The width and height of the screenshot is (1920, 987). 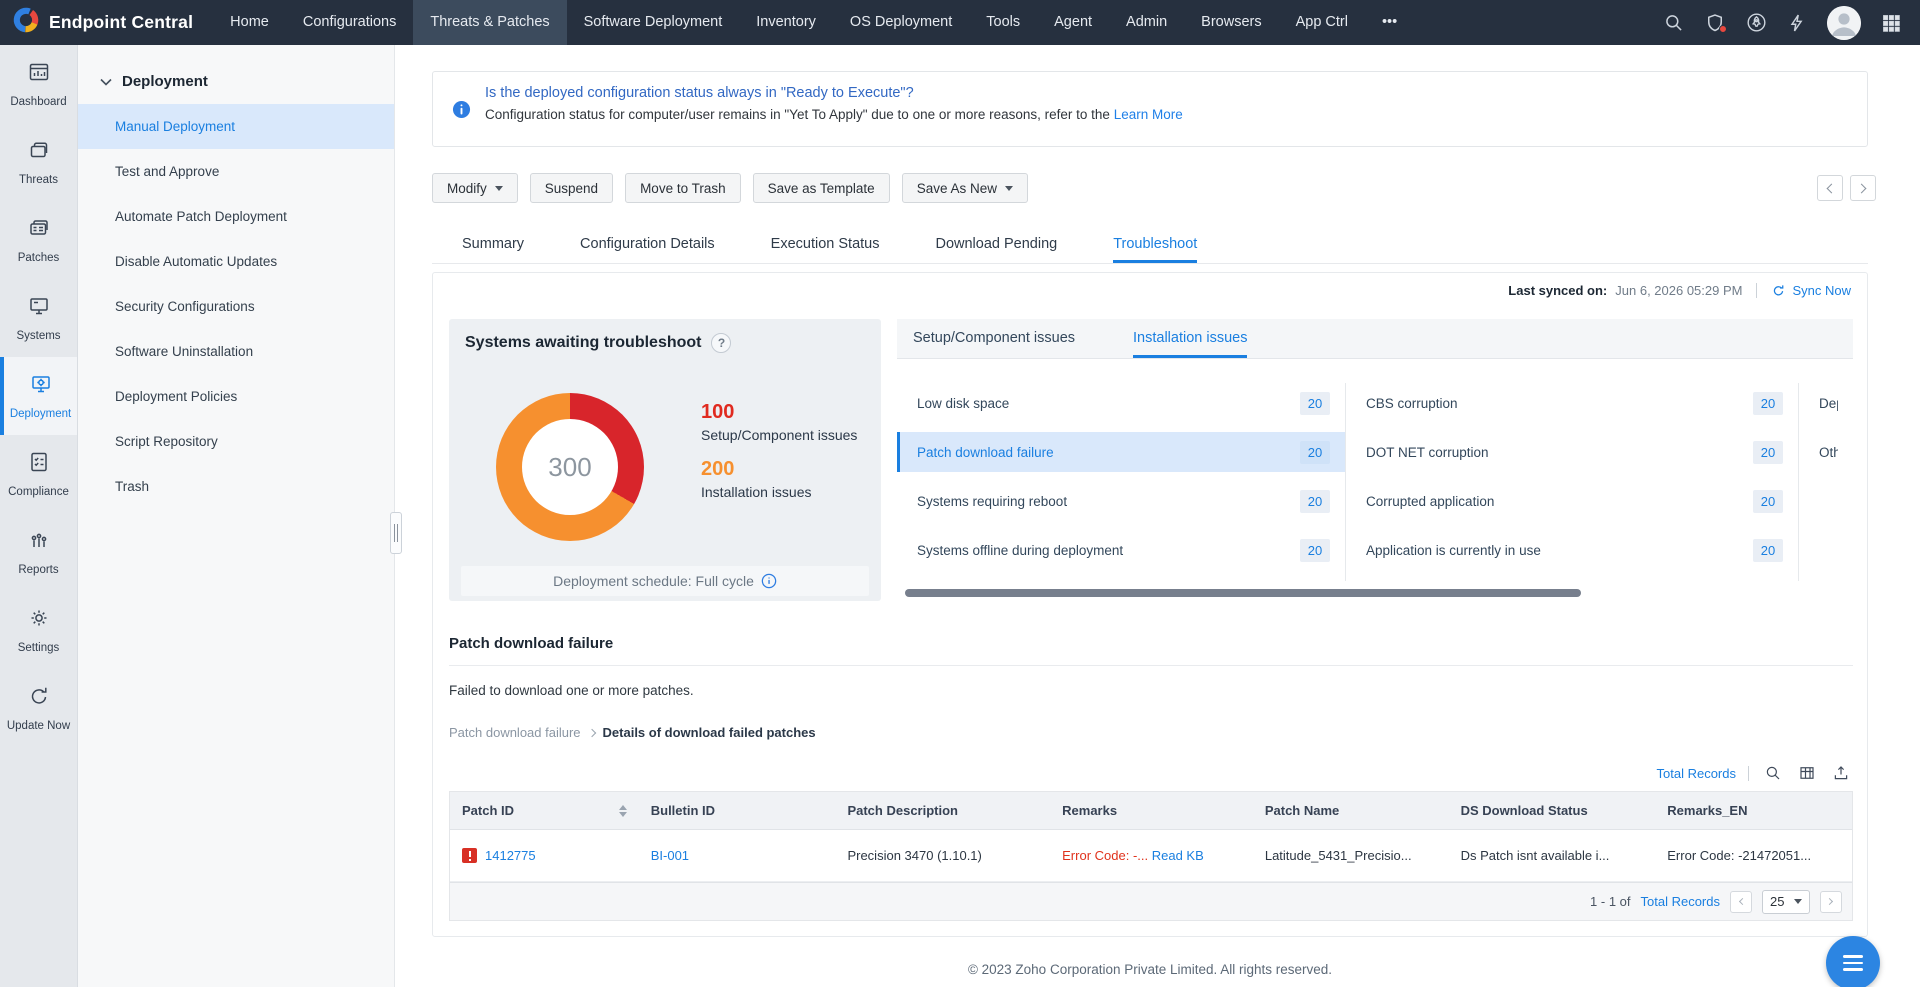 What do you see at coordinates (1121, 501) in the screenshot?
I see `issue-row-systems-requiring-reboot: Systems requiring reboot 20` at bounding box center [1121, 501].